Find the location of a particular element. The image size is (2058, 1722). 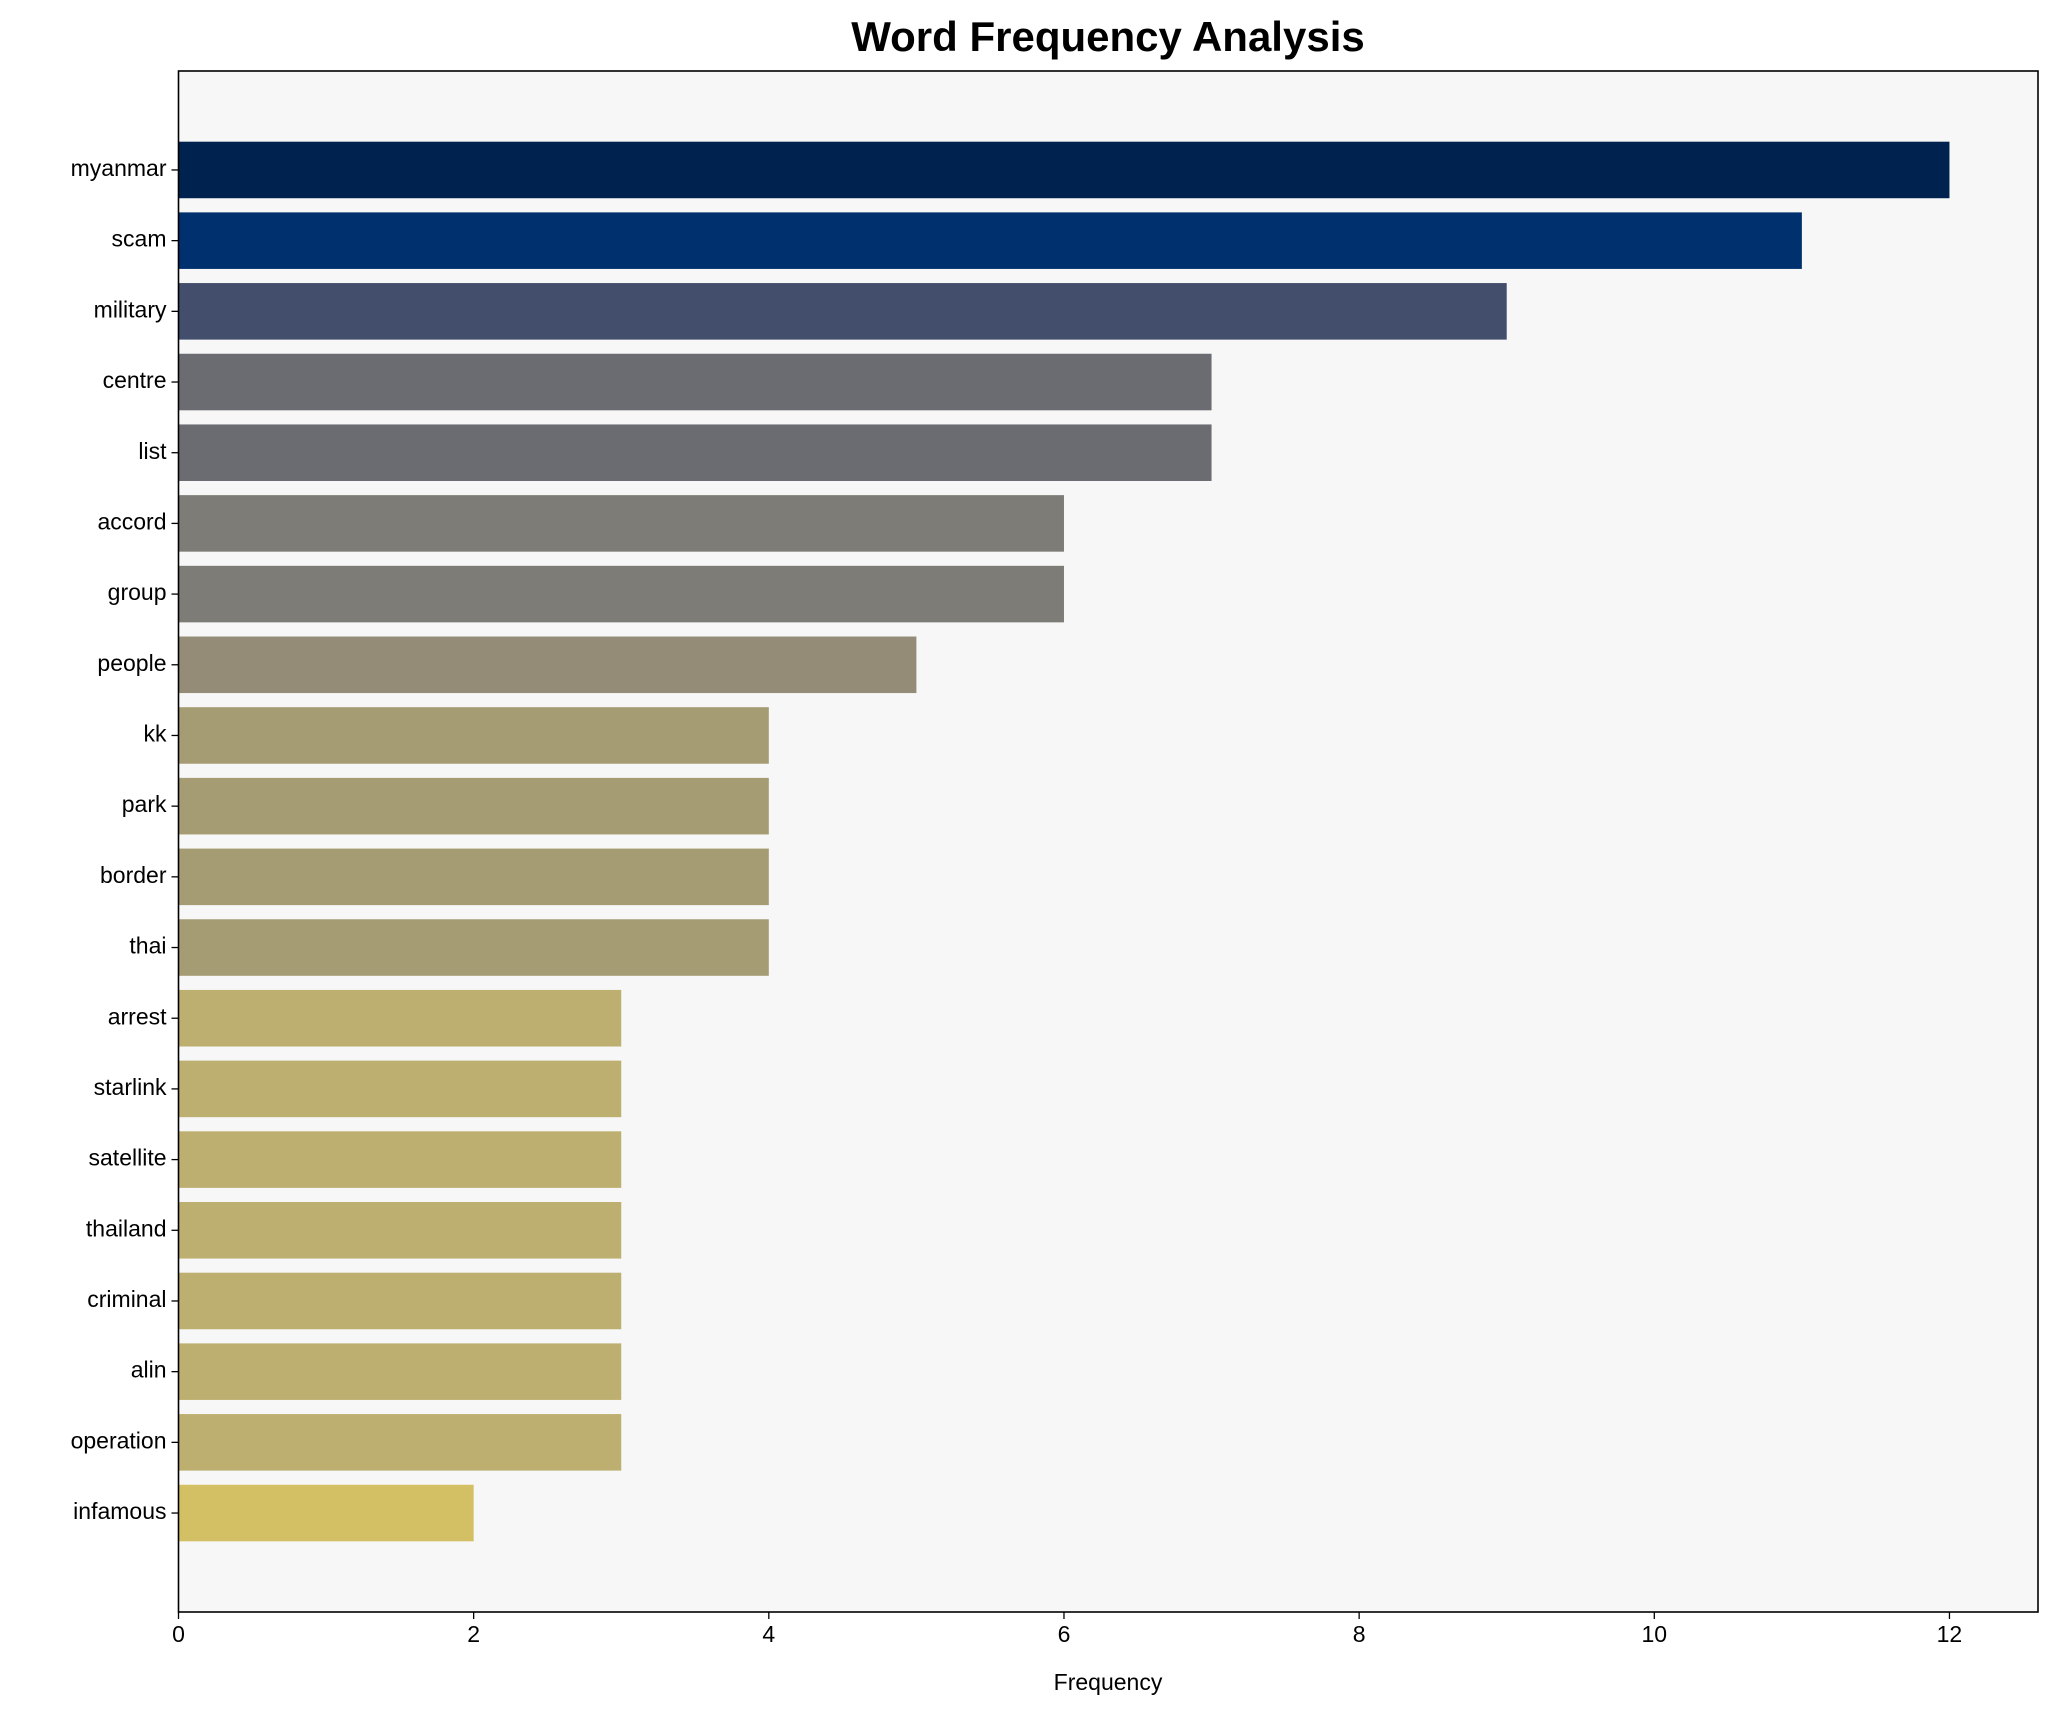

y-tick-label: group is located at coordinates (137, 592).